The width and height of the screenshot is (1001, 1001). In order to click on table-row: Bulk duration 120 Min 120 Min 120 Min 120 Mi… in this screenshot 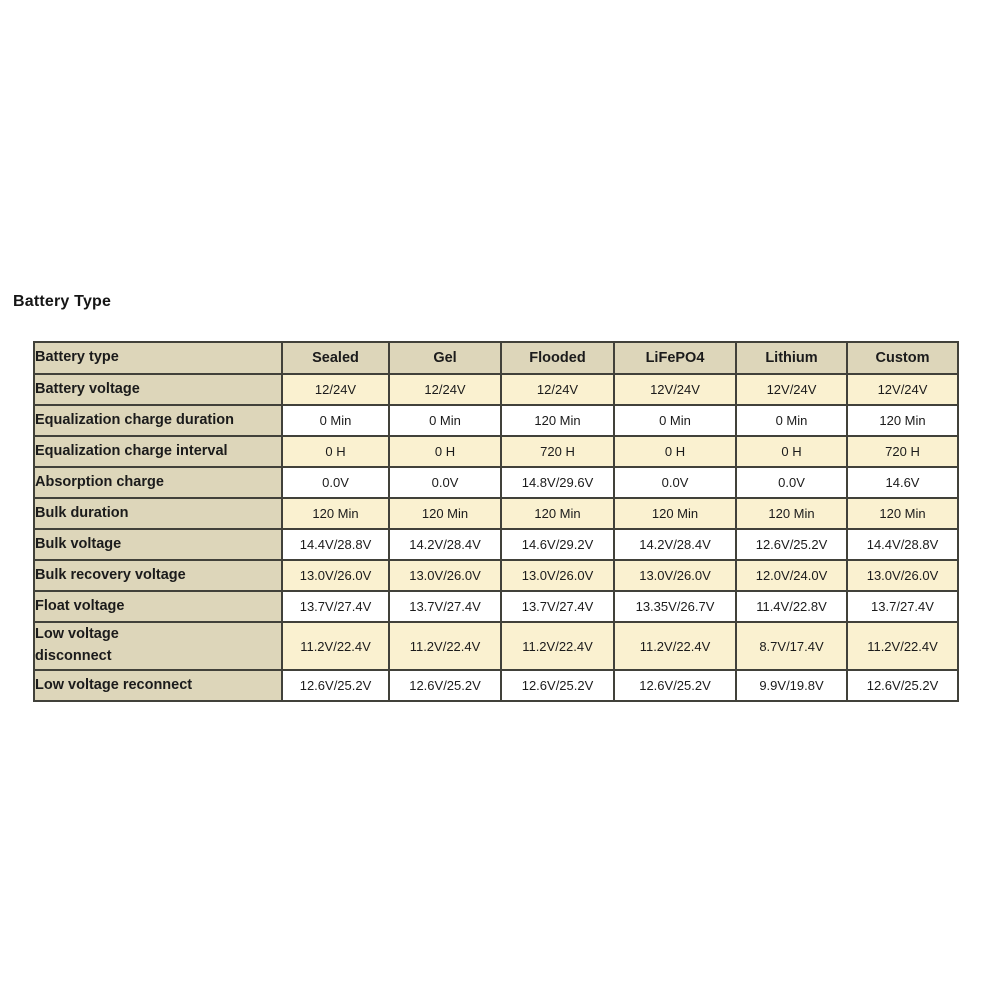, I will do `click(496, 513)`.